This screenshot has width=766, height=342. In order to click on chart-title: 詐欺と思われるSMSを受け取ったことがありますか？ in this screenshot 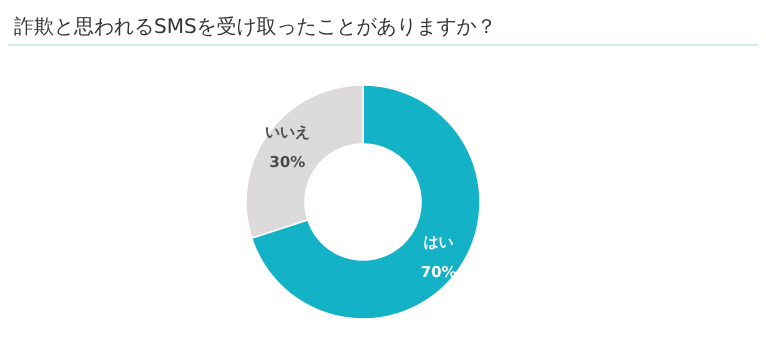, I will do `click(255, 26)`.